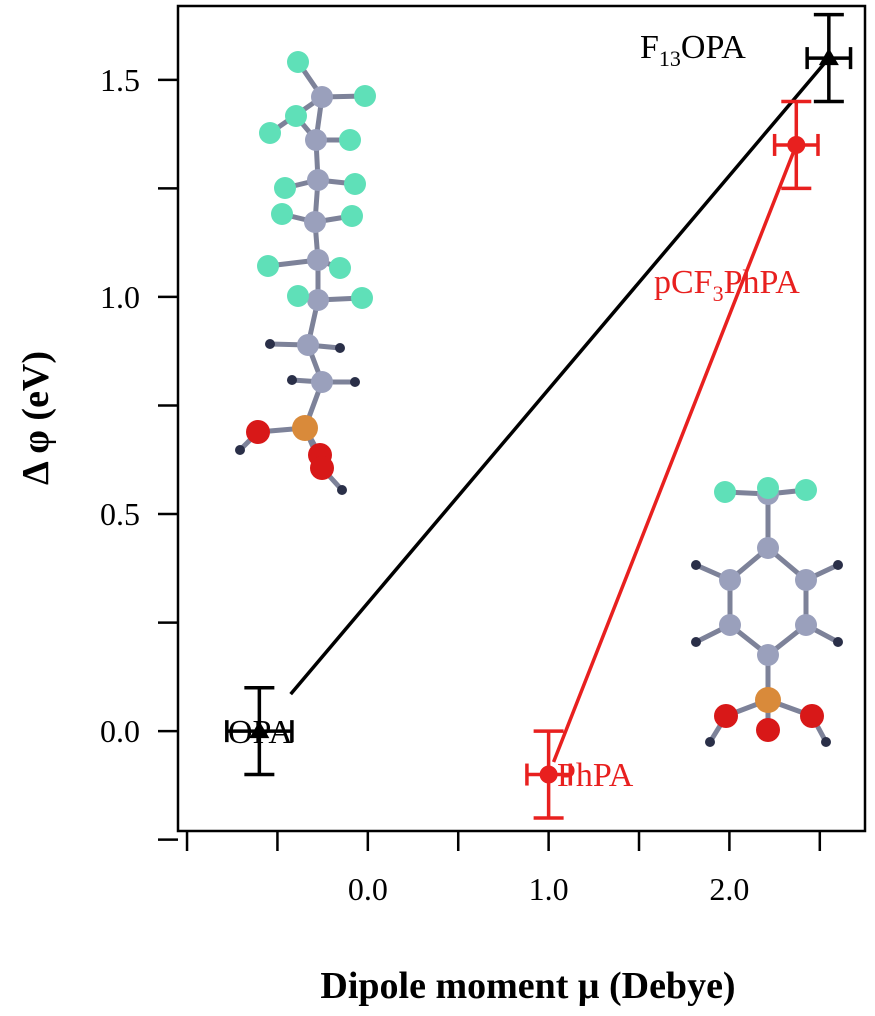 Image resolution: width=875 pixels, height=1016 pixels. What do you see at coordinates (549, 889) in the screenshot?
I see `x-tick-label: 1.0` at bounding box center [549, 889].